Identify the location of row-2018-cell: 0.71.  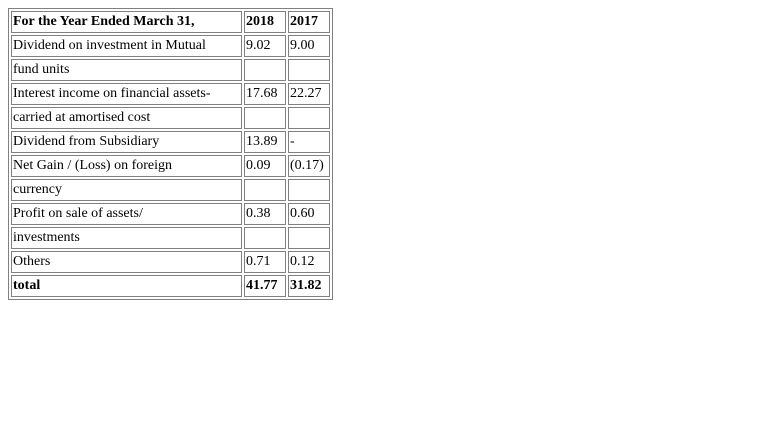
(265, 262).